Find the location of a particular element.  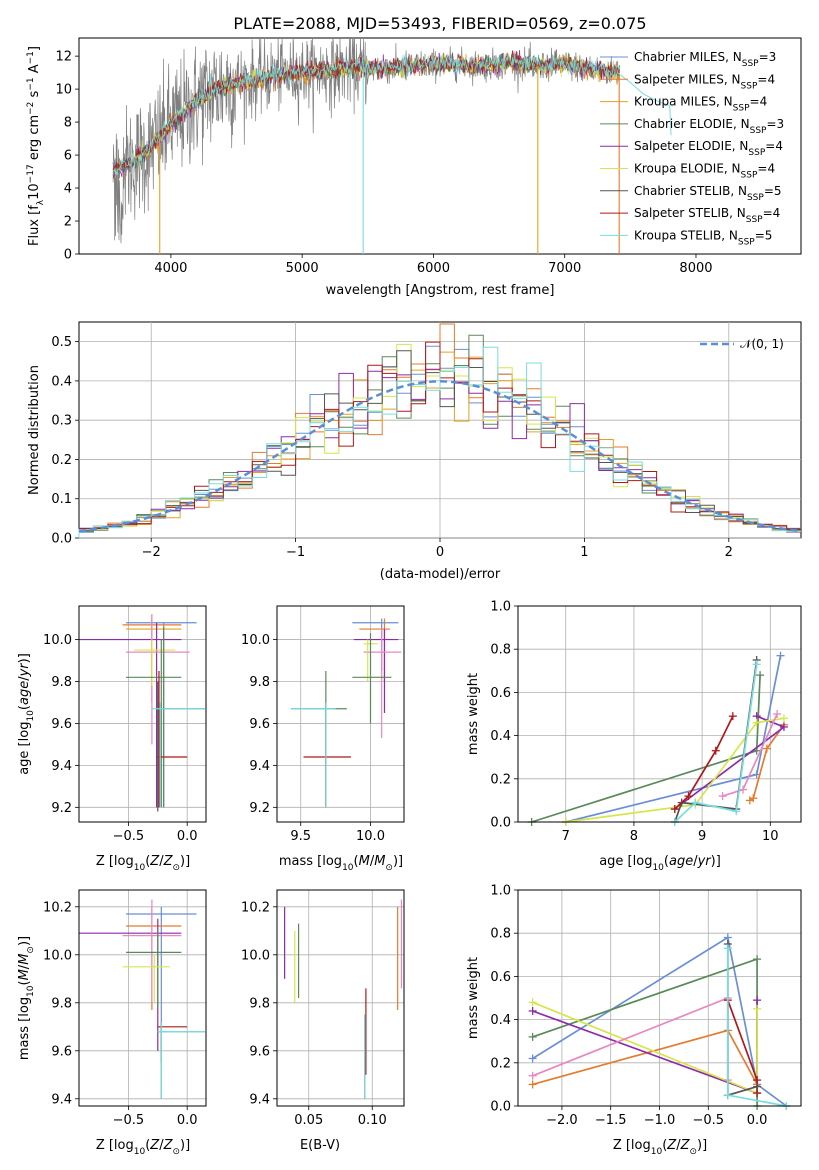

y-tick-label: 2 is located at coordinates (68, 222).